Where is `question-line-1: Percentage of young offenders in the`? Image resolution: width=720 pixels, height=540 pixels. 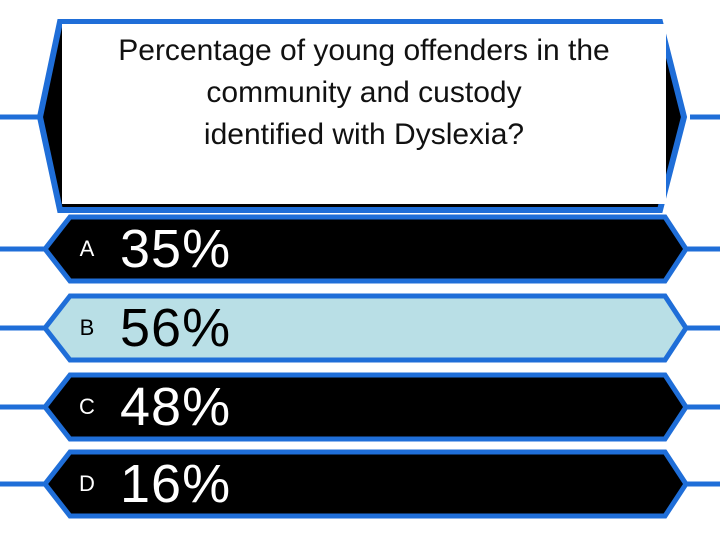 question-line-1: Percentage of young offenders in the is located at coordinates (364, 50).